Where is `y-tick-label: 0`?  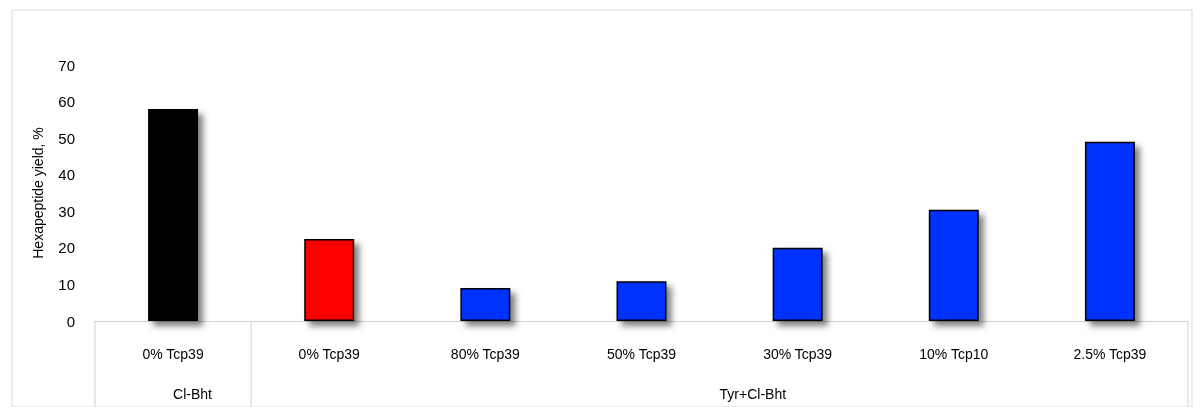
y-tick-label: 0 is located at coordinates (70, 321).